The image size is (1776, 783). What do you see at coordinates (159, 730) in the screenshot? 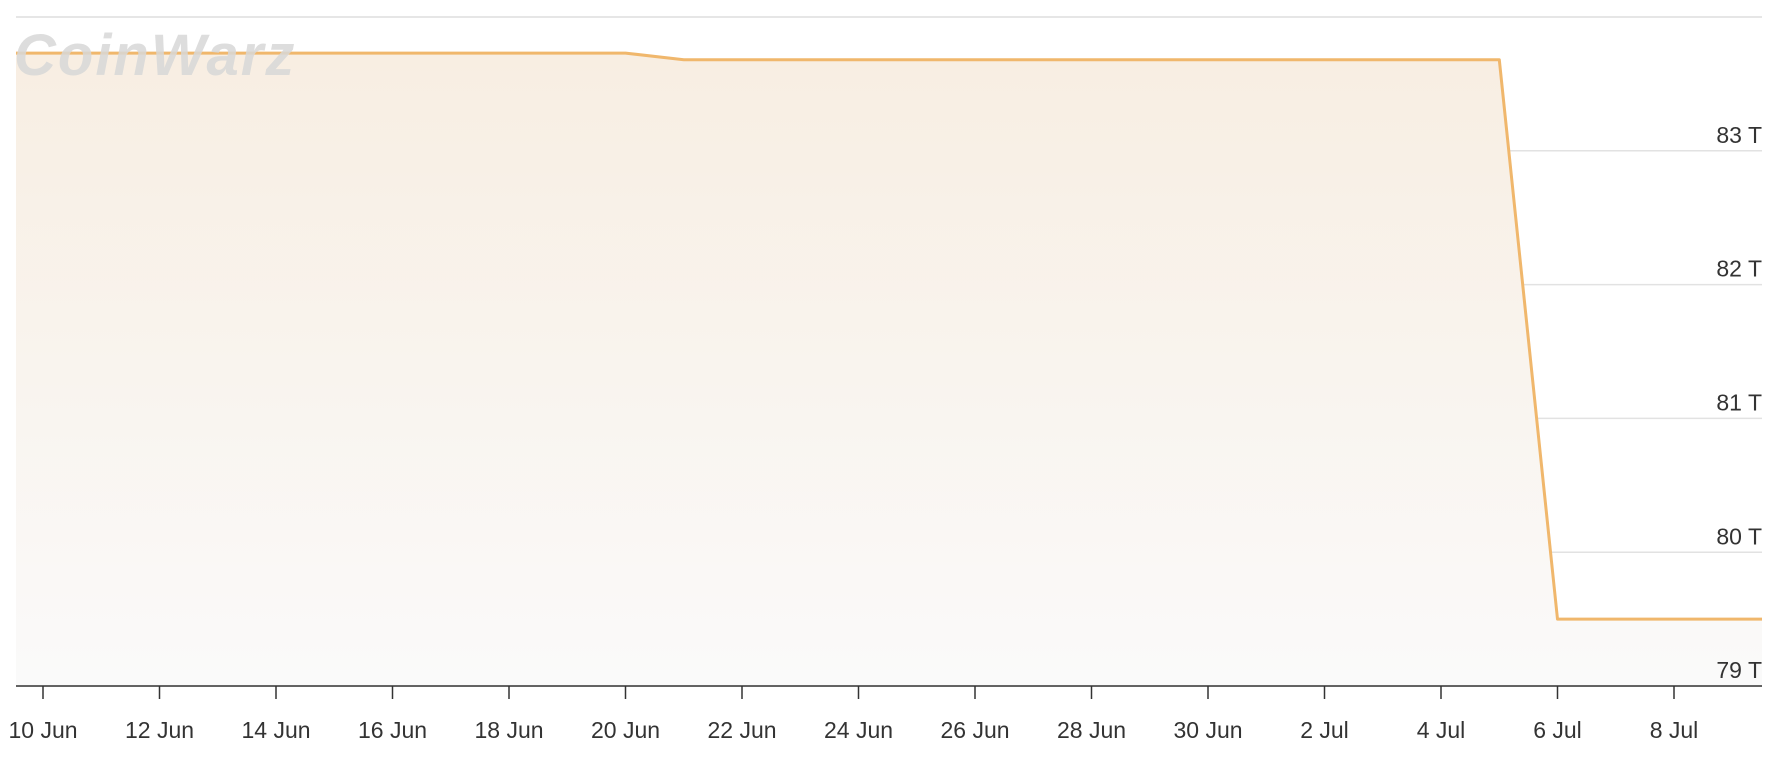
I see `x-tick-label: 12 Jun` at bounding box center [159, 730].